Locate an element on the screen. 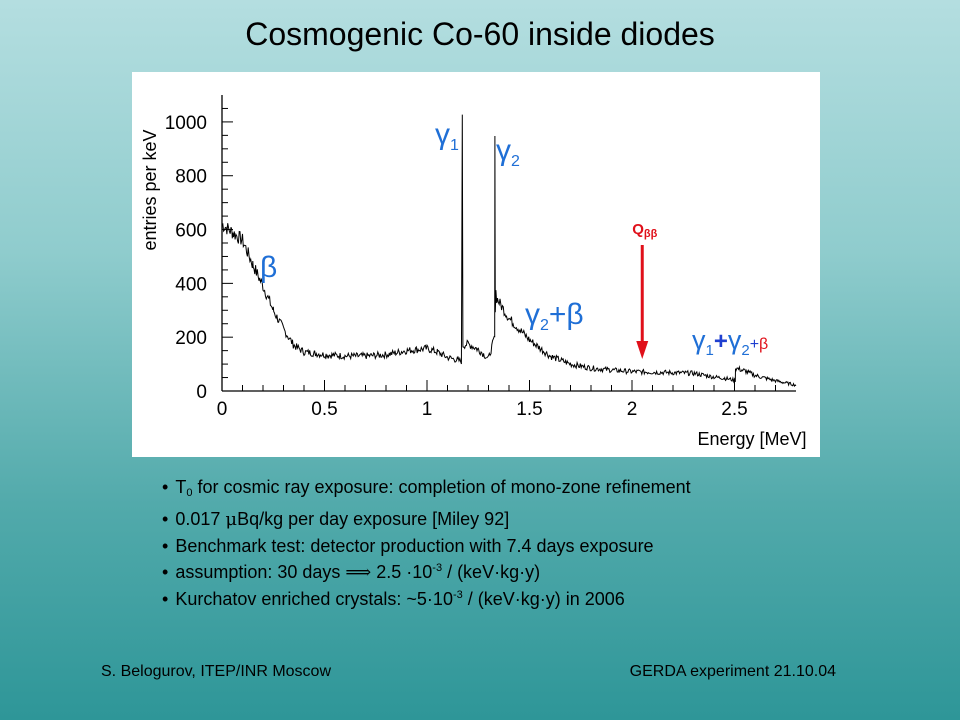  y-tick-label: 600 is located at coordinates (191, 231).